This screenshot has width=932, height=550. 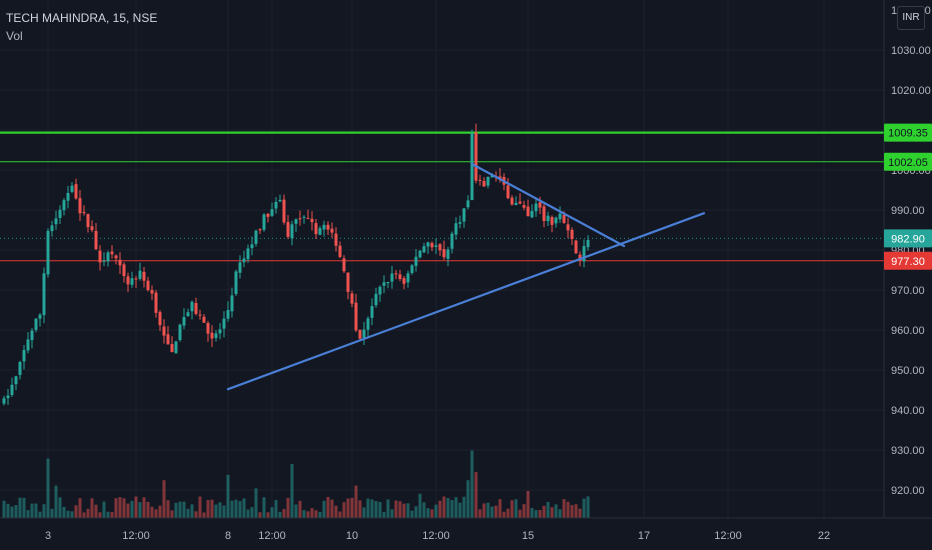 I want to click on price-tick-label: 950.00, so click(x=908, y=371).